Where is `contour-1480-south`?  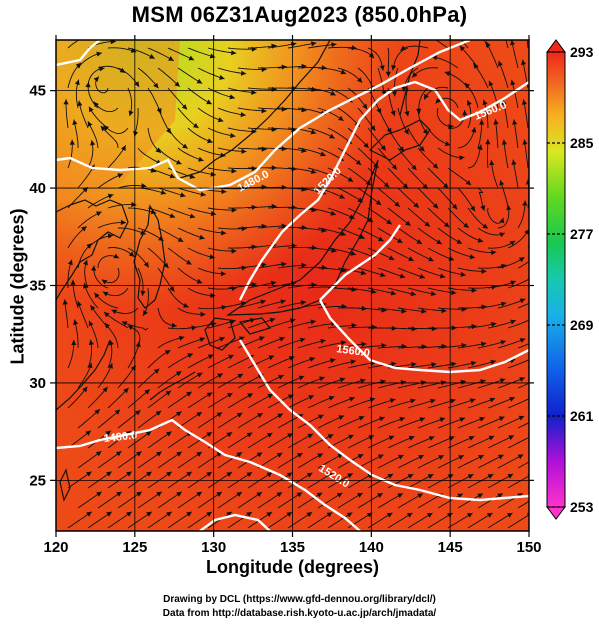
contour-1480-south is located at coordinates (208, 474).